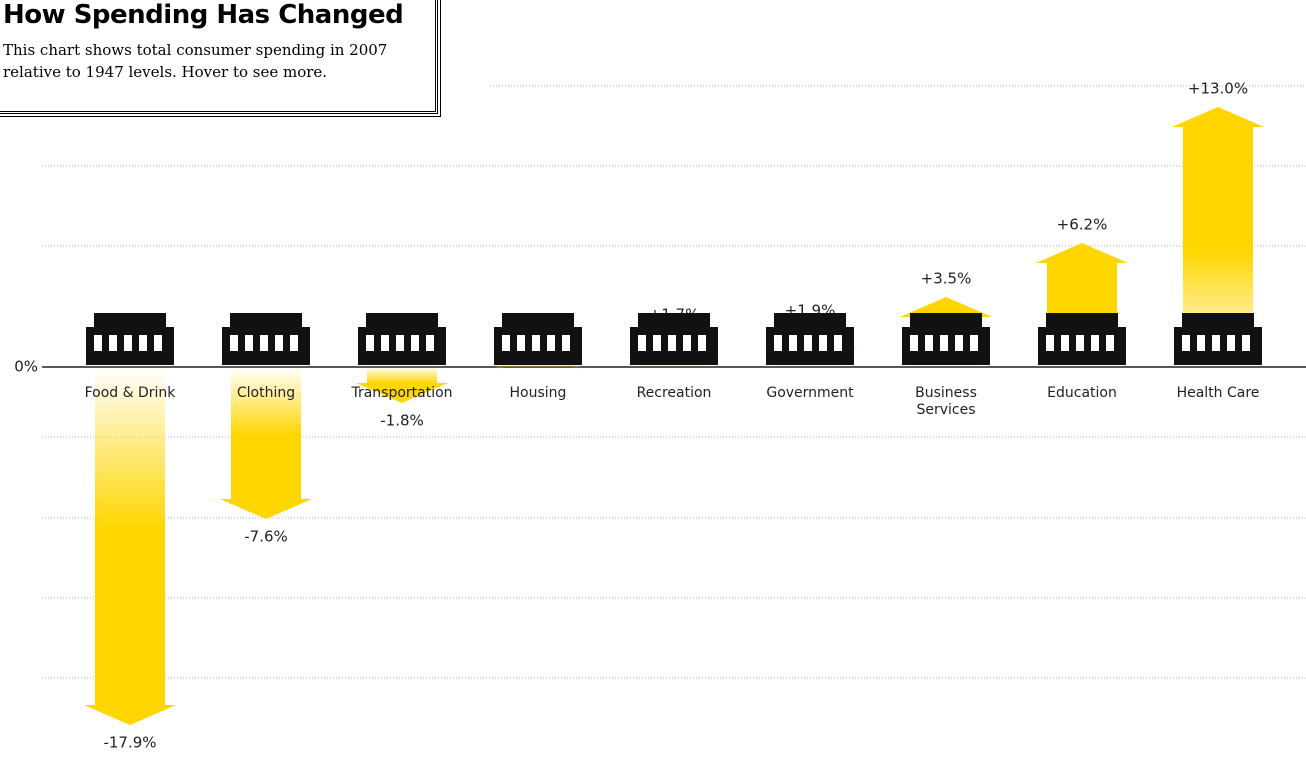 The width and height of the screenshot is (1306, 759). I want to click on y-tick-label: 0%, so click(26, 367).